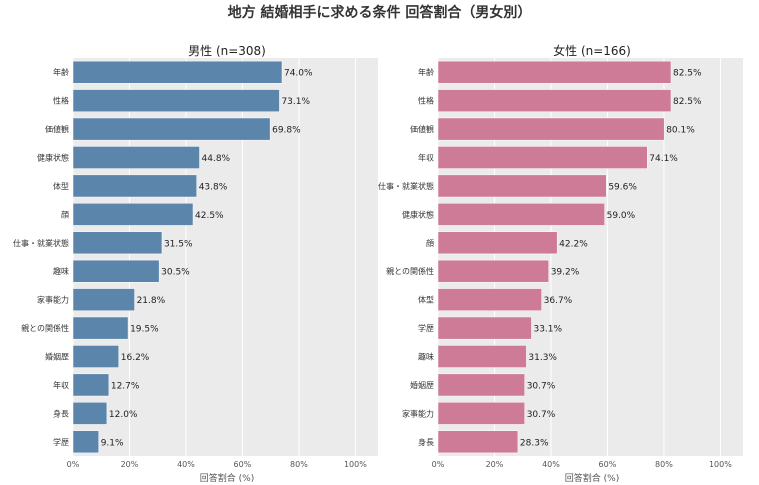 Image resolution: width=759 pixels, height=485 pixels. Describe the element at coordinates (298, 74) in the screenshot. I see `value-label: 74.0%` at that location.